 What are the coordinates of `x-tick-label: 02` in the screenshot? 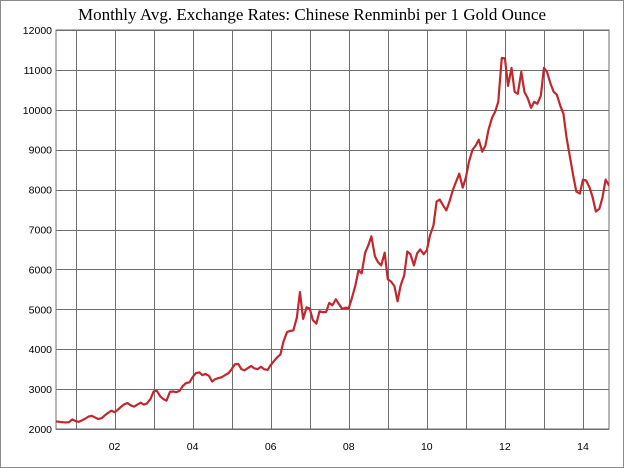 It's located at (115, 447).